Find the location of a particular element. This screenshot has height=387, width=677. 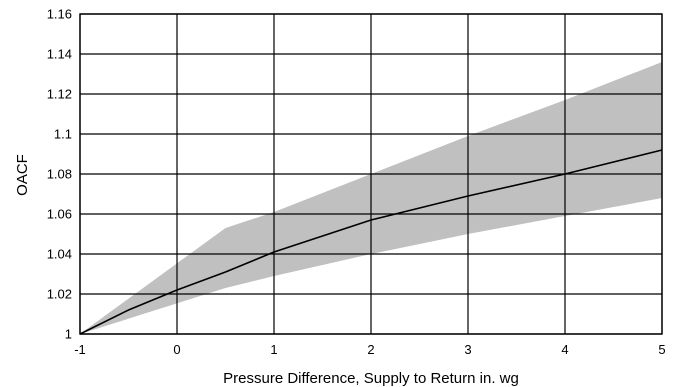

y-tick-label: 1.14 is located at coordinates (59, 54).